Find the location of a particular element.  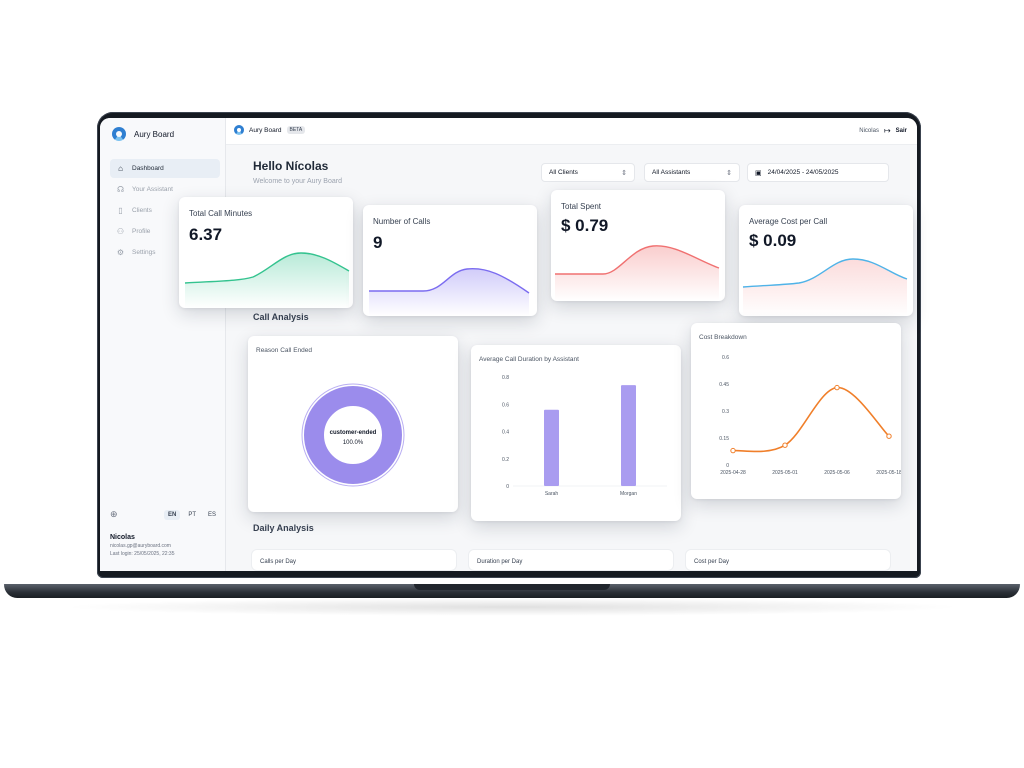

x-tick-label: 2025-05-01 is located at coordinates (785, 473).